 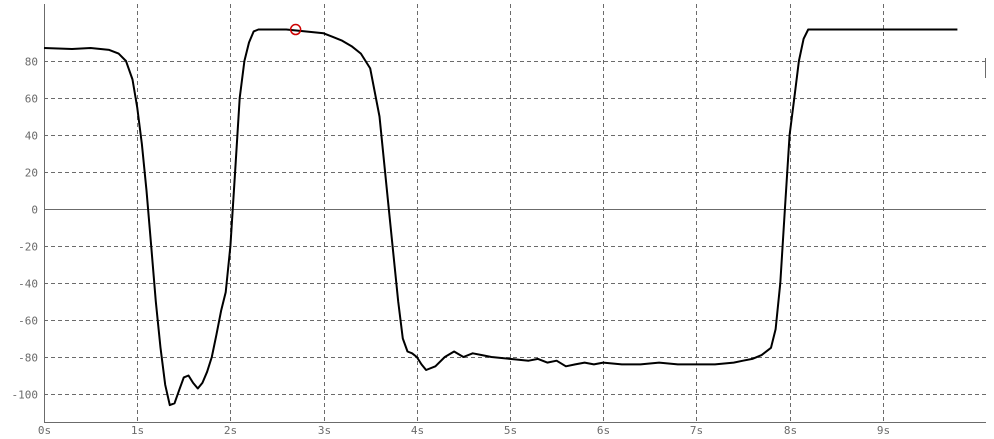 I want to click on y-tick-label: 0, so click(x=34, y=210).